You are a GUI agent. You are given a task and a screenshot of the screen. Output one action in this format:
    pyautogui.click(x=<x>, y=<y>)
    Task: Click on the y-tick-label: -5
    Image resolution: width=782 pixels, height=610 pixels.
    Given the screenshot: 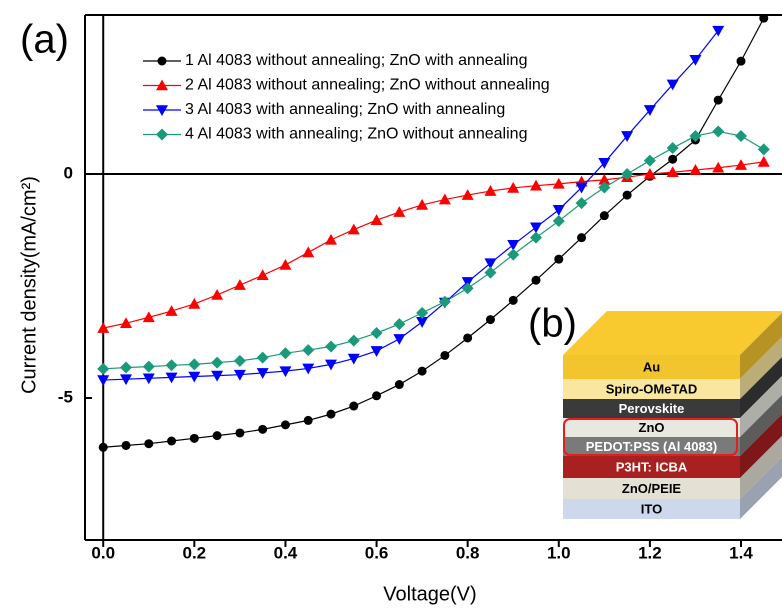 What is the action you would take?
    pyautogui.click(x=65, y=396)
    